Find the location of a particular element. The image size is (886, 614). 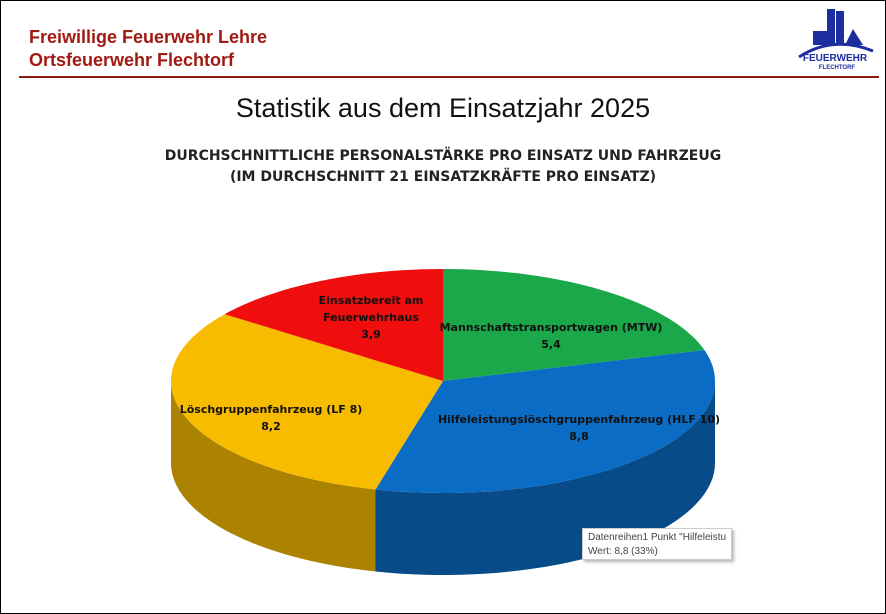

slice-label: Mannschaftstransportwagen (MTW) is located at coordinates (551, 327).